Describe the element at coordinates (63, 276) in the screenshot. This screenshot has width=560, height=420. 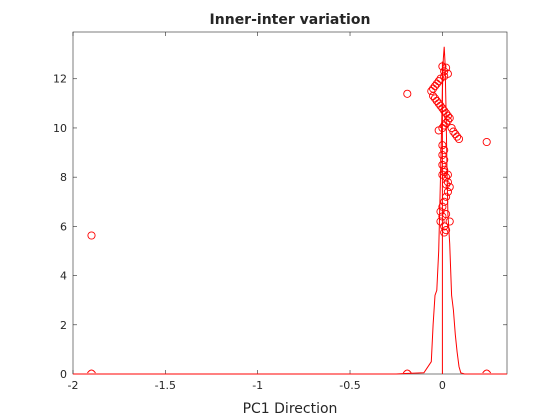
I see `y-tick-label: 4` at that location.